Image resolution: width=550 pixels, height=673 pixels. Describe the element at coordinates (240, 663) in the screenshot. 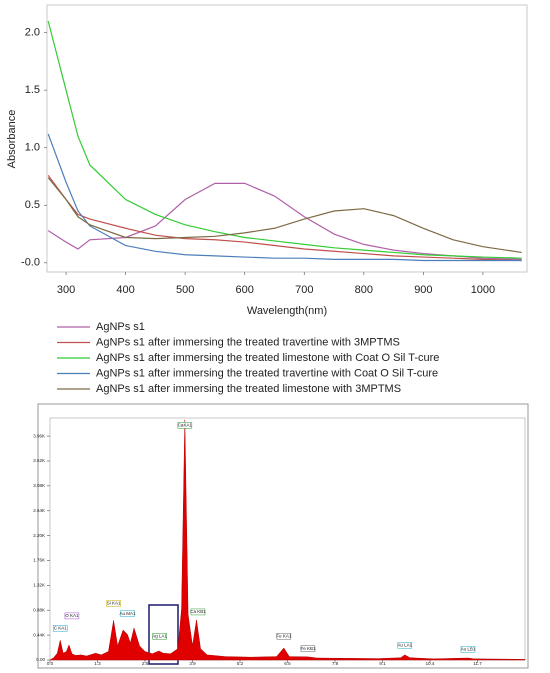

I see `x-tick-label: 5.2` at that location.